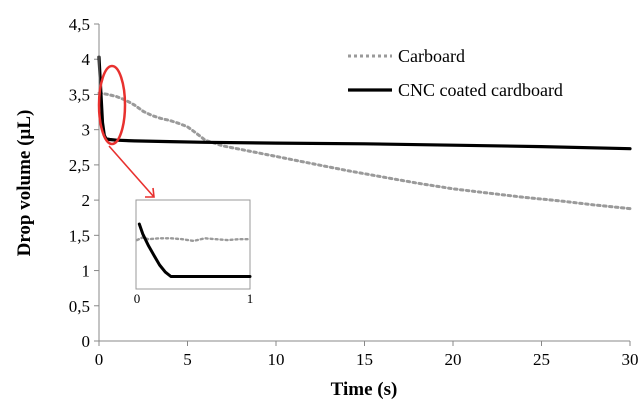  What do you see at coordinates (187, 359) in the screenshot?
I see `x-tick-label: 5` at bounding box center [187, 359].